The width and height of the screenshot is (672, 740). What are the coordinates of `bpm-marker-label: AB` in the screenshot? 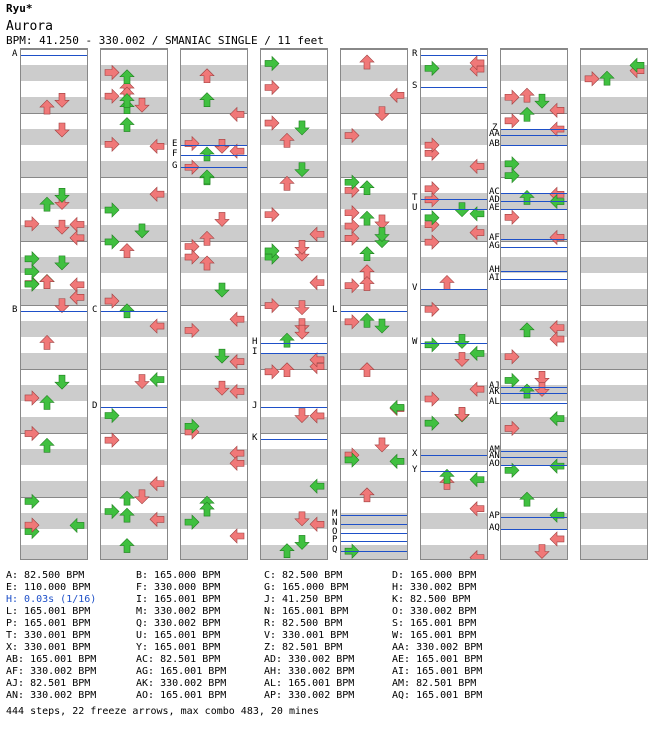 It's located at (494, 144).